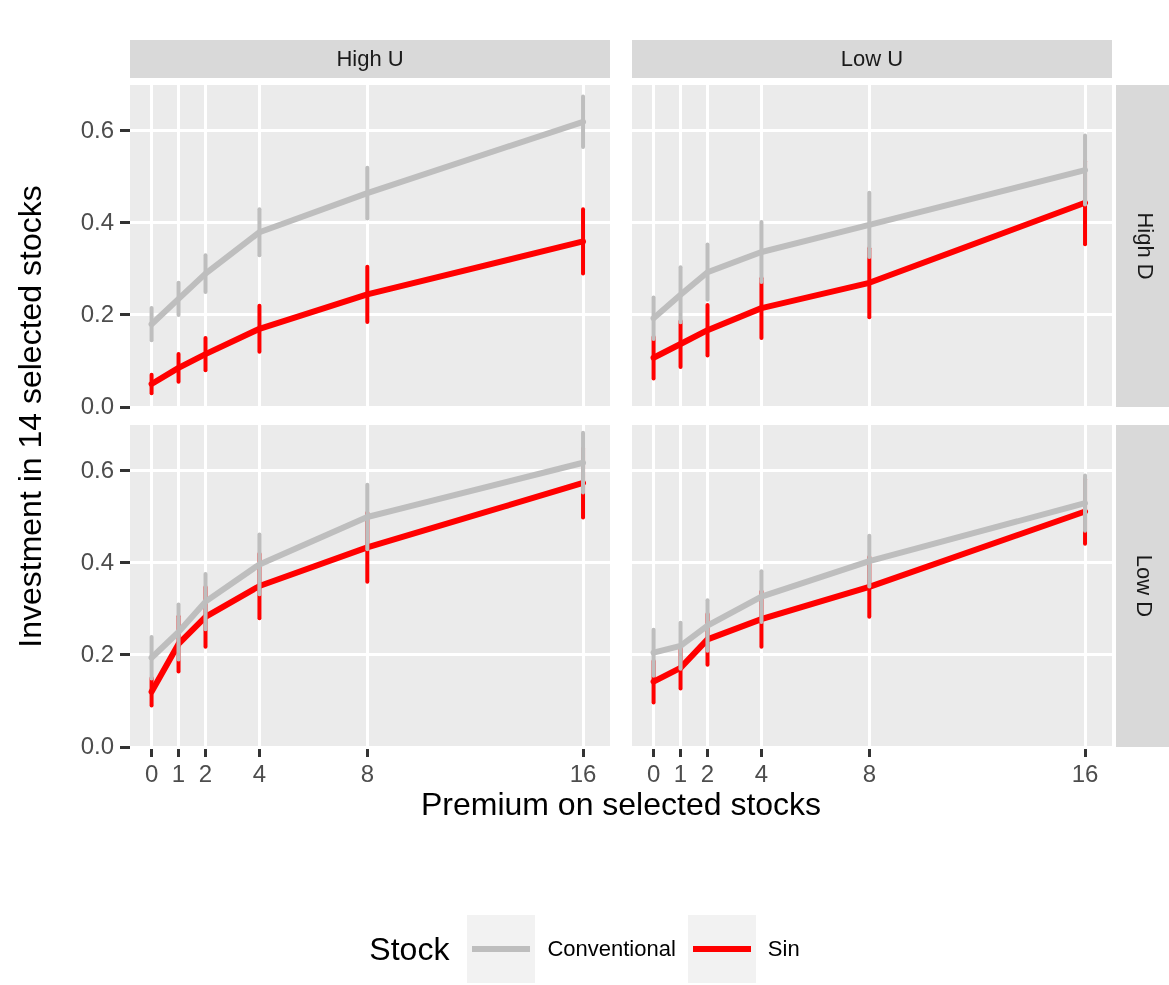  Describe the element at coordinates (409, 949) in the screenshot. I see `legend-title: Stock` at that location.